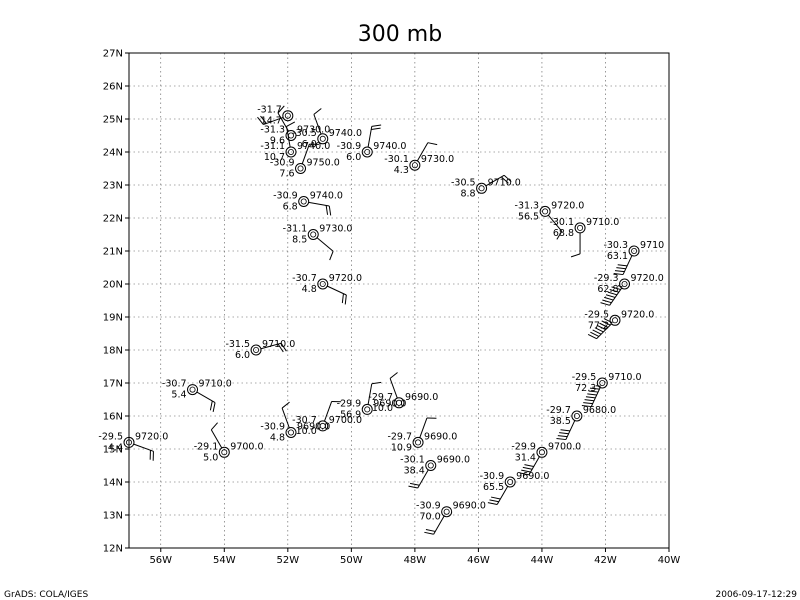 The width and height of the screenshot is (800, 600). What do you see at coordinates (371, 143) in the screenshot?
I see `station-model: -30.96.0 9740.0` at bounding box center [371, 143].